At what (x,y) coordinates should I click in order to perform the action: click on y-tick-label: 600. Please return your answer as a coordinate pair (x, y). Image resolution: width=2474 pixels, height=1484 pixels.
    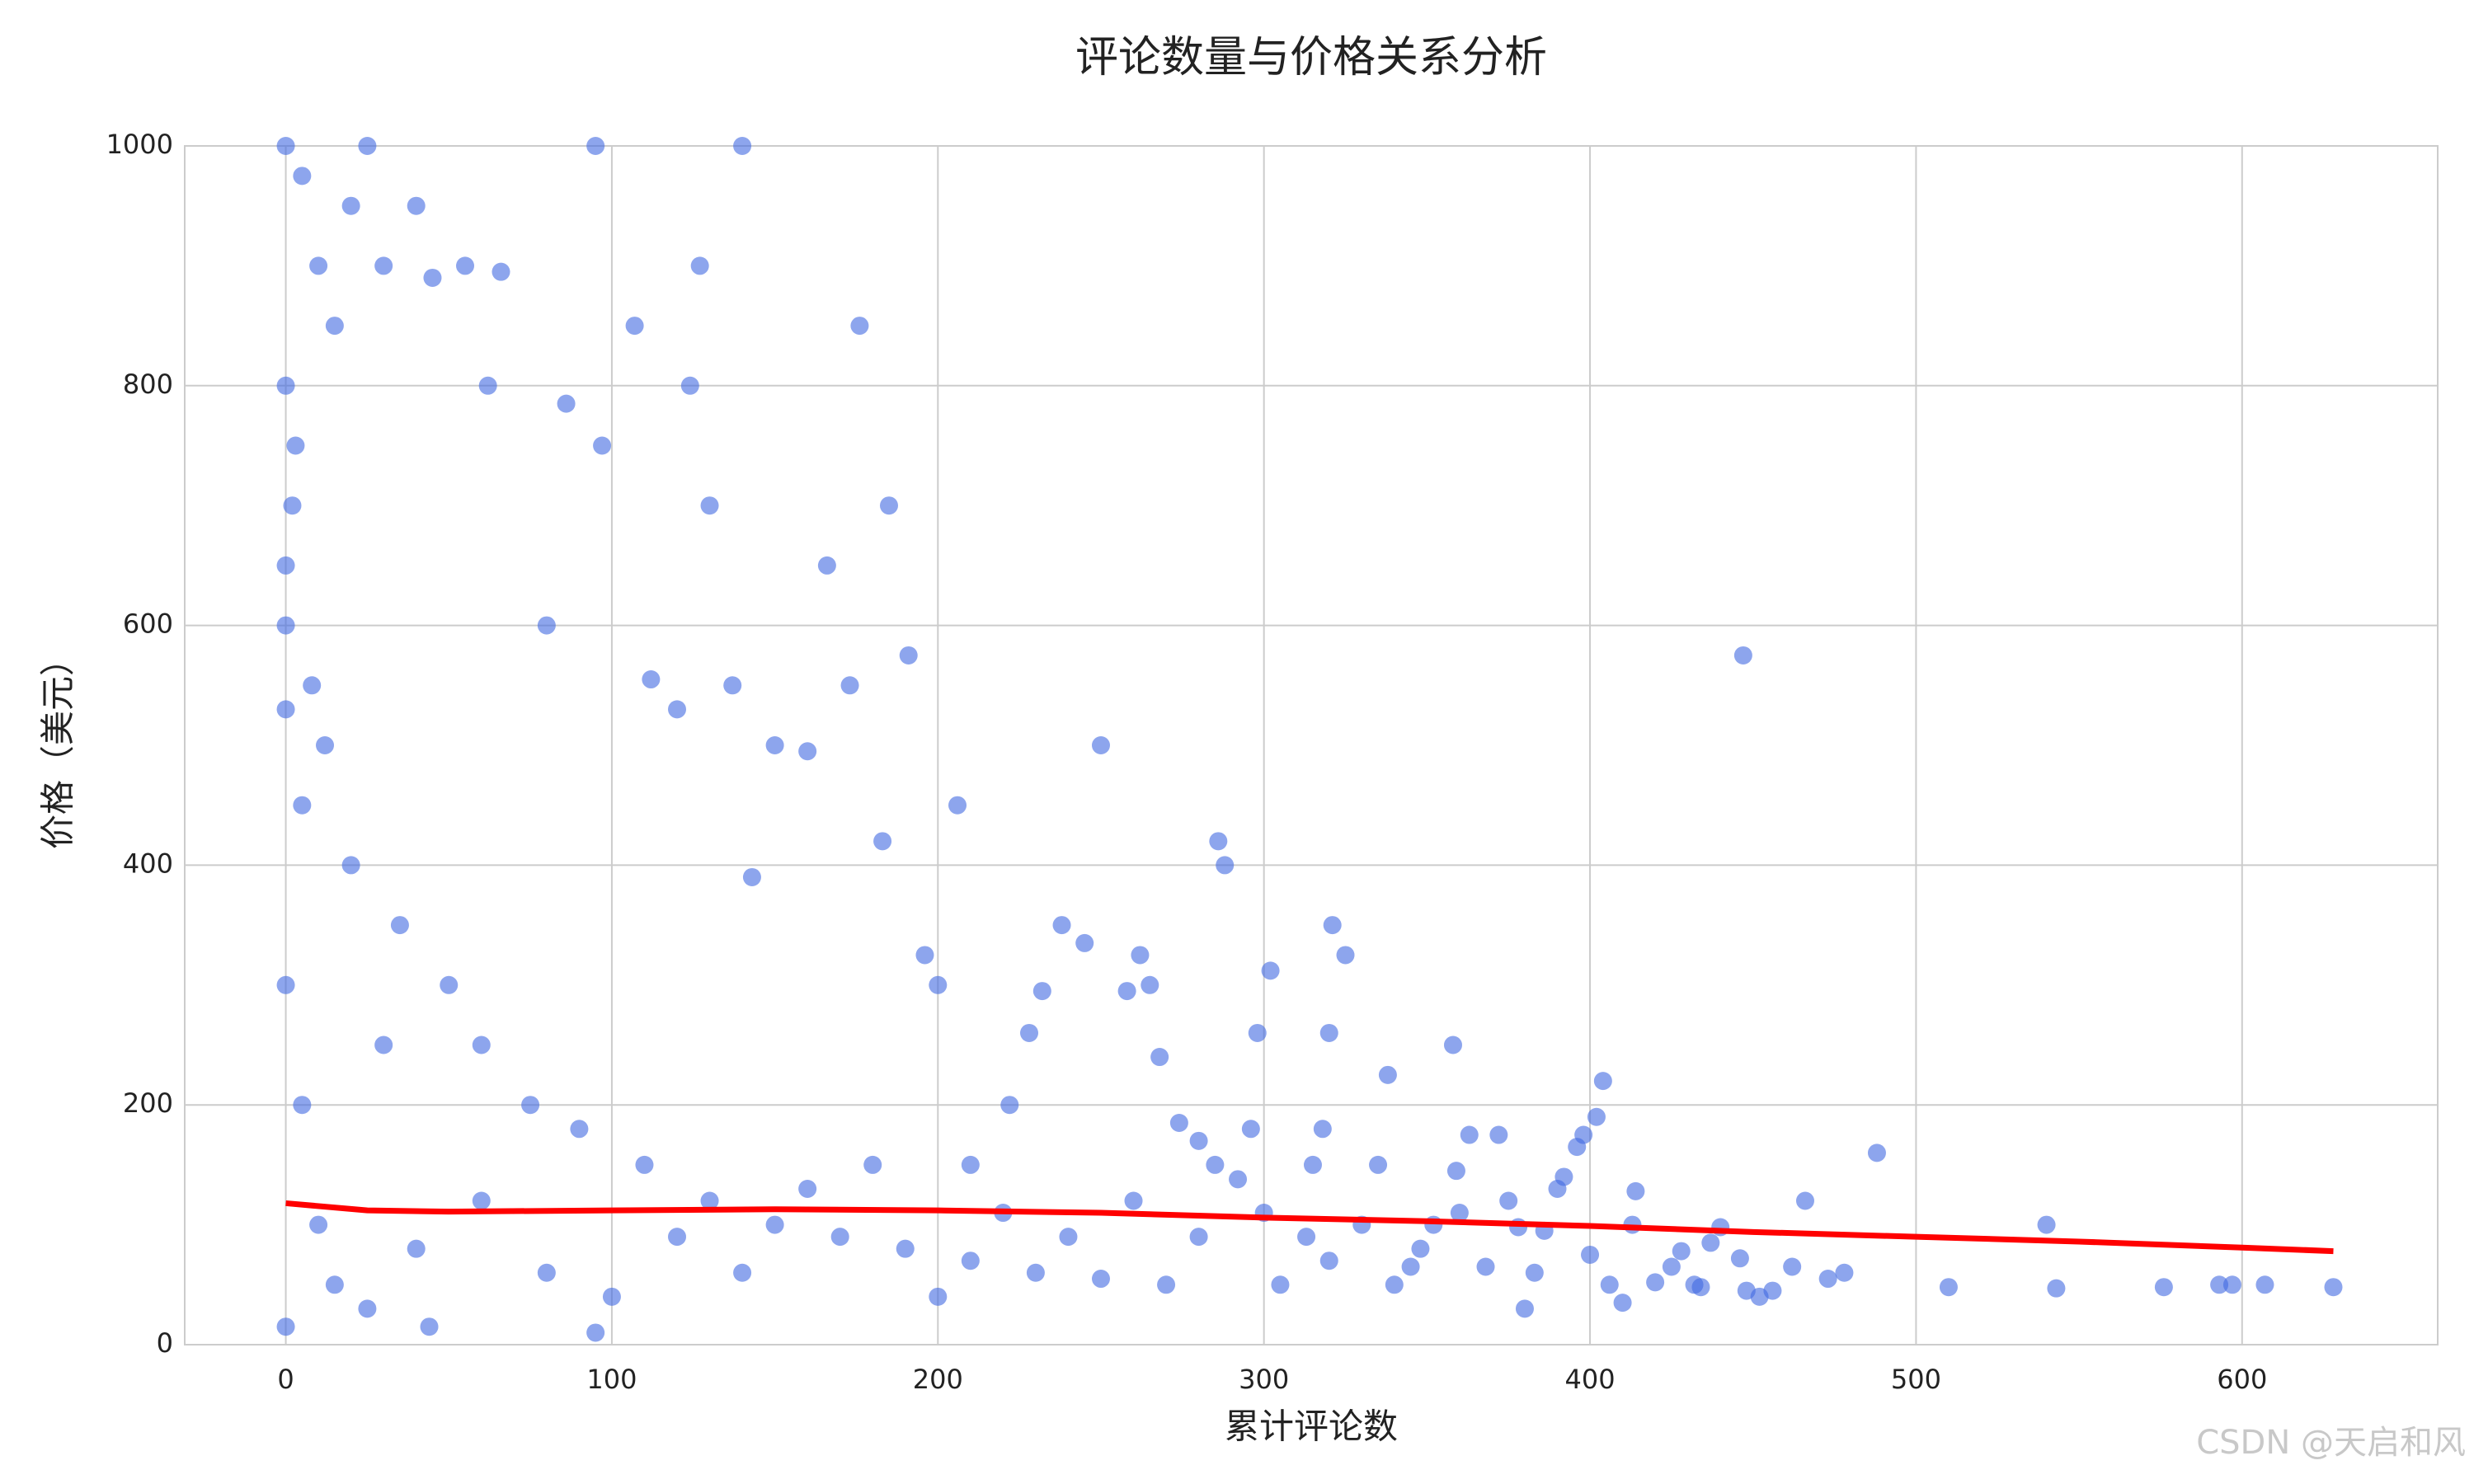
    Looking at the image, I should click on (148, 624).